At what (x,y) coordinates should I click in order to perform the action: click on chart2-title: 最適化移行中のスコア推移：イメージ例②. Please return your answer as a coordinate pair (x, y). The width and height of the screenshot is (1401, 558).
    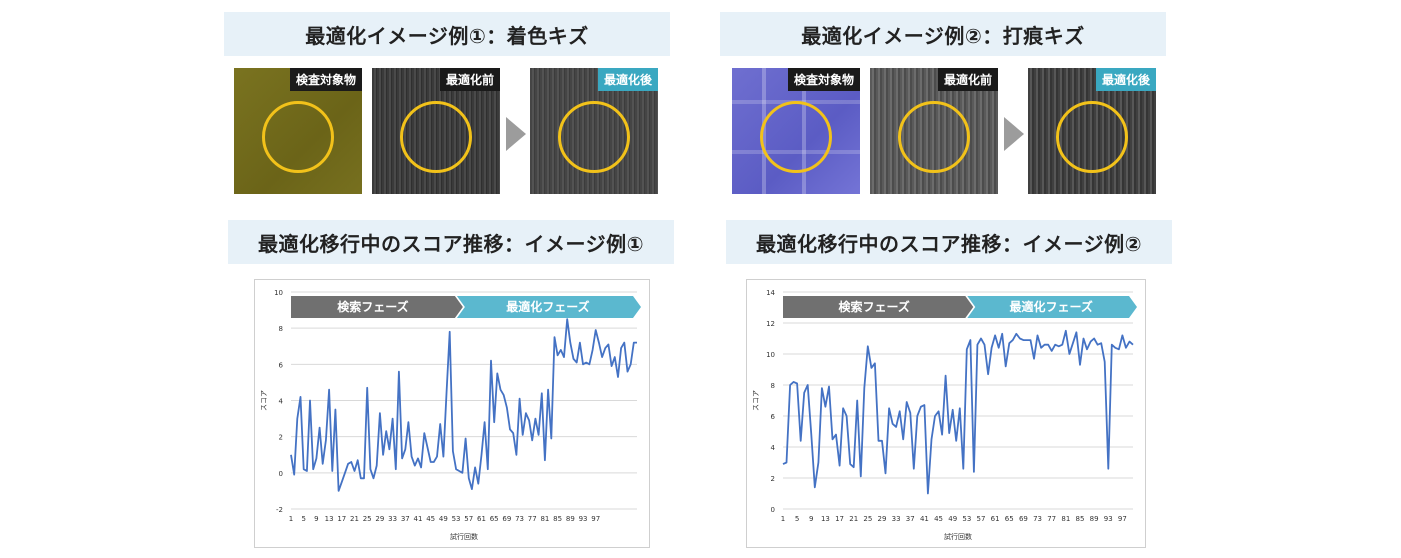
    Looking at the image, I should click on (949, 242).